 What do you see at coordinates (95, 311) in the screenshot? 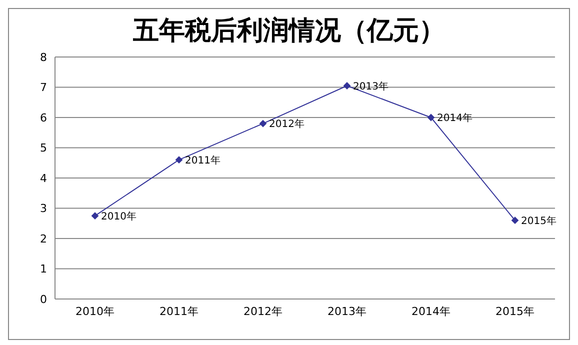
I see `x-tick-label: 2010年` at bounding box center [95, 311].